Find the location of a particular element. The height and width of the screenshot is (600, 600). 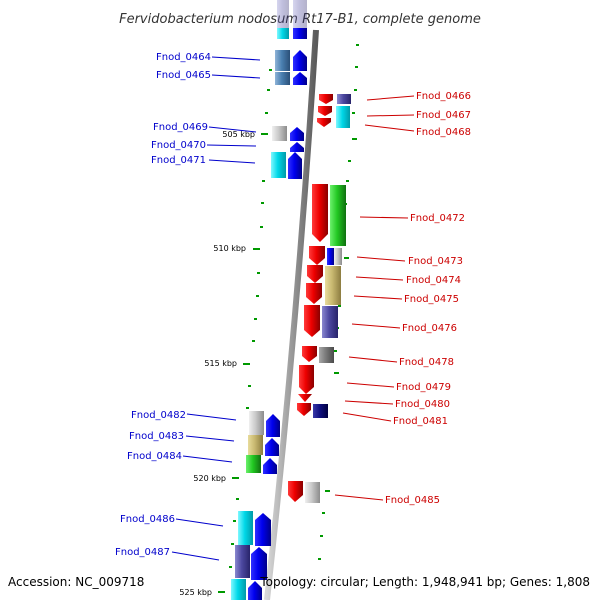

gene-label: Fnod_0483 is located at coordinates (156, 436).